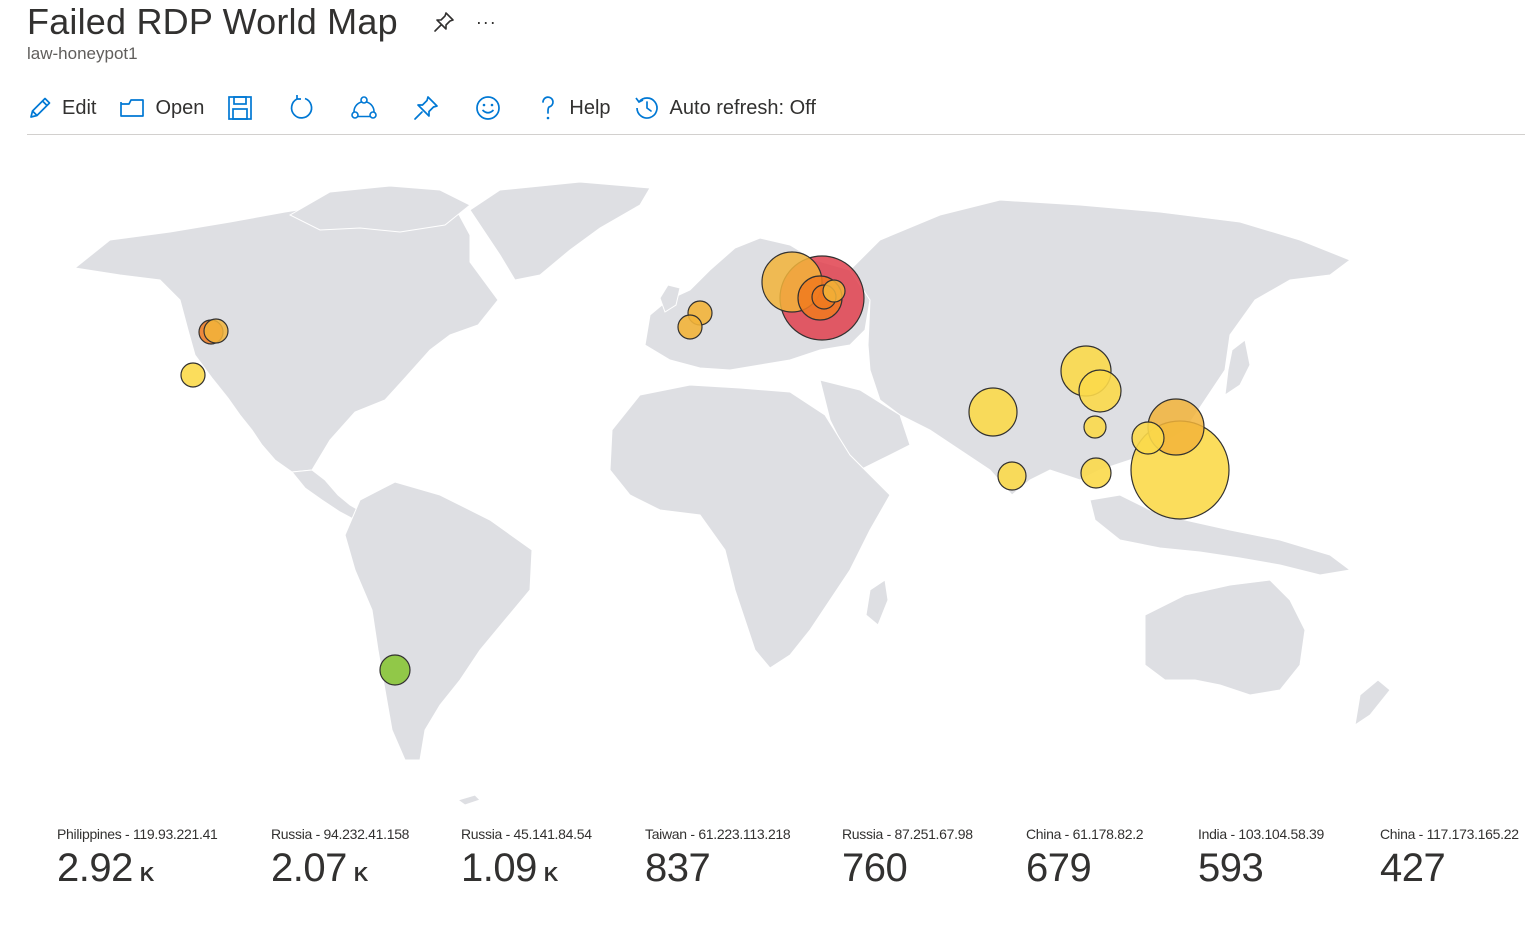  What do you see at coordinates (468, 800) in the screenshot?
I see `antarctic-land` at bounding box center [468, 800].